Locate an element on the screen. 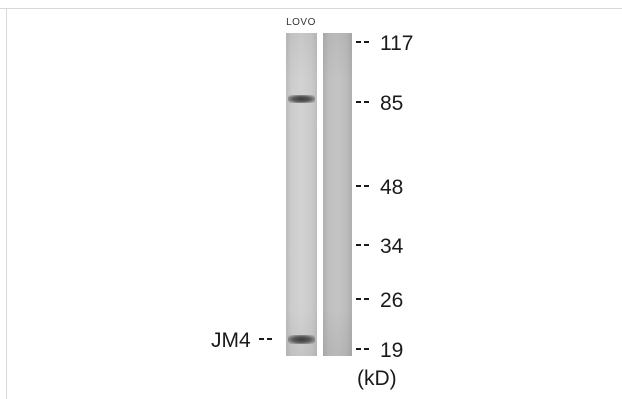 The width and height of the screenshot is (622, 399). band-upper is located at coordinates (301, 99).